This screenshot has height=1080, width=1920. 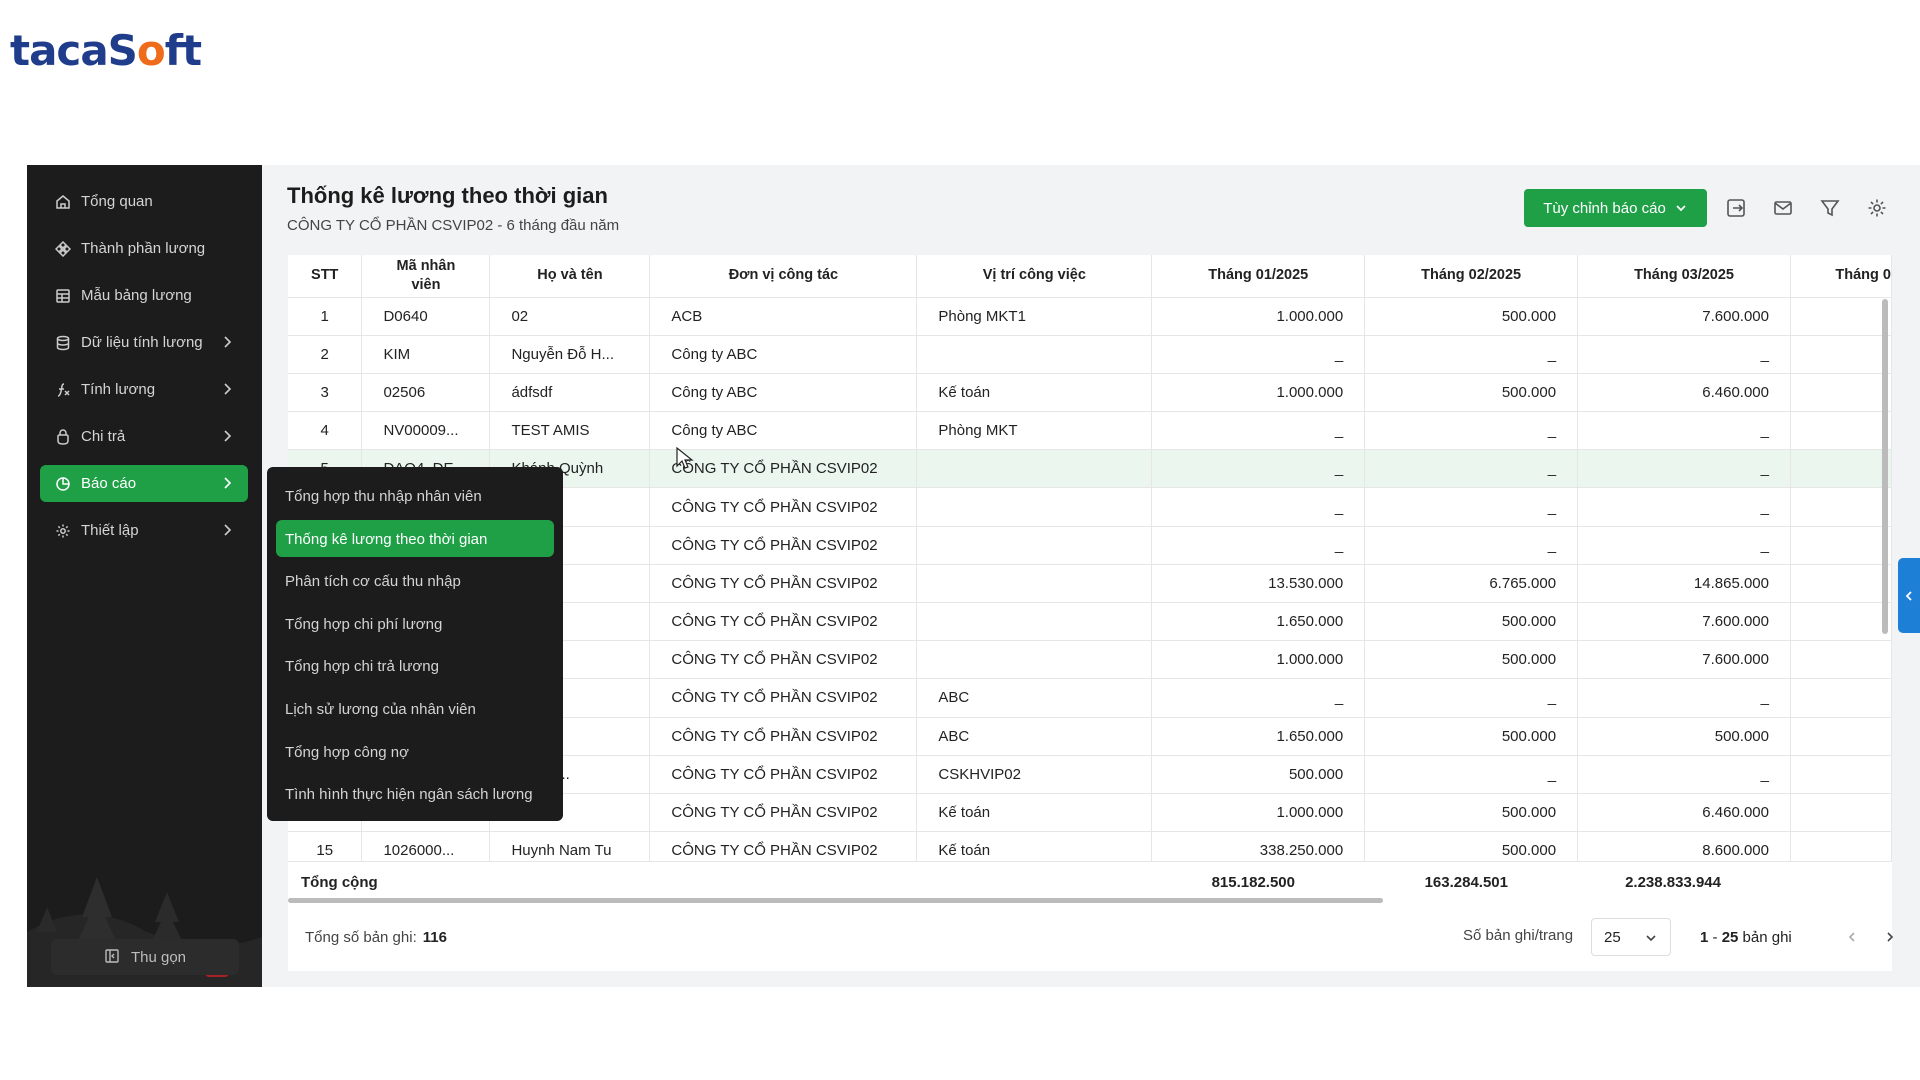 What do you see at coordinates (1730, 937) in the screenshot?
I see `range-to: 25` at bounding box center [1730, 937].